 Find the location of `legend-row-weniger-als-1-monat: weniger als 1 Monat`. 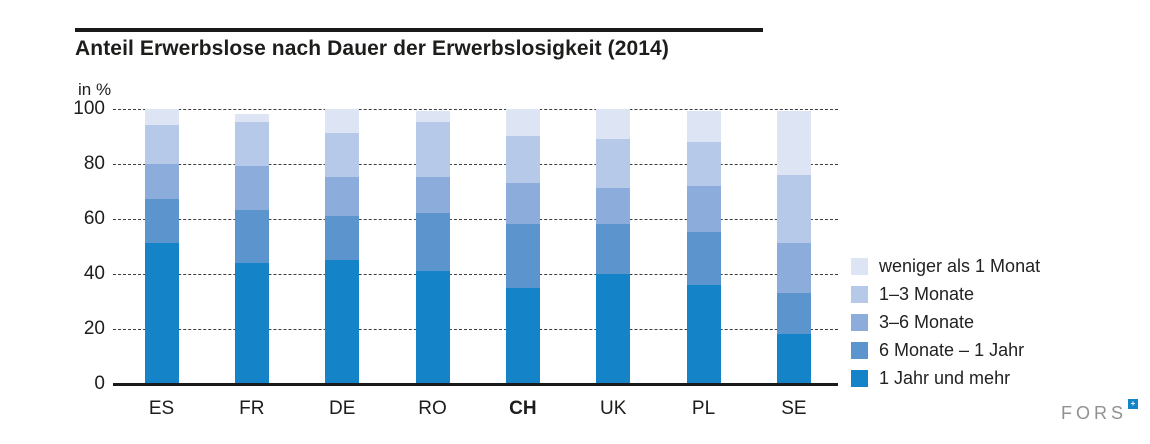

legend-row-weniger-als-1-monat: weniger als 1 Monat is located at coordinates (945, 266).